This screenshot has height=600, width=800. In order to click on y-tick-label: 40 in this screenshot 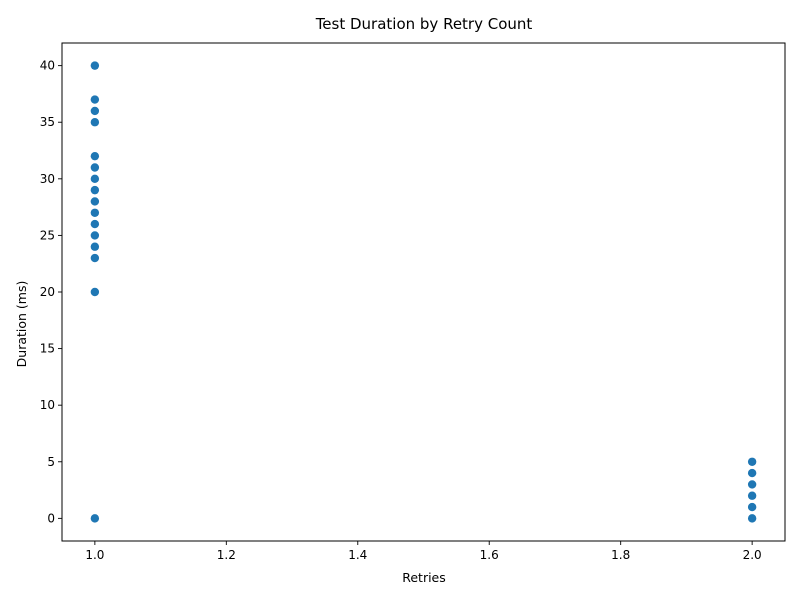, I will do `click(47, 66)`.